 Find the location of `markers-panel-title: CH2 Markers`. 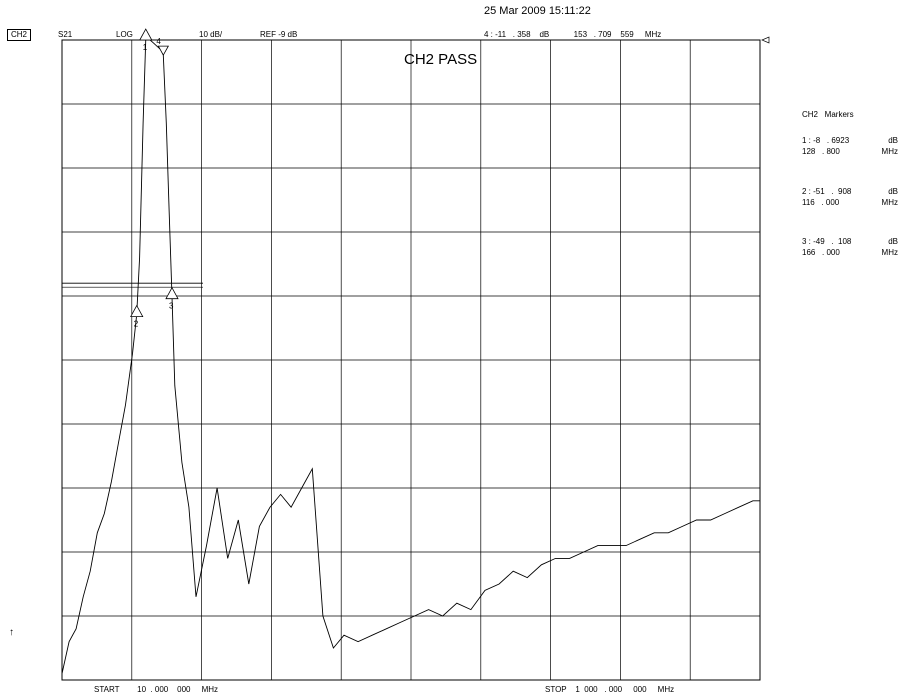

markers-panel-title: CH2 Markers is located at coordinates (828, 114).